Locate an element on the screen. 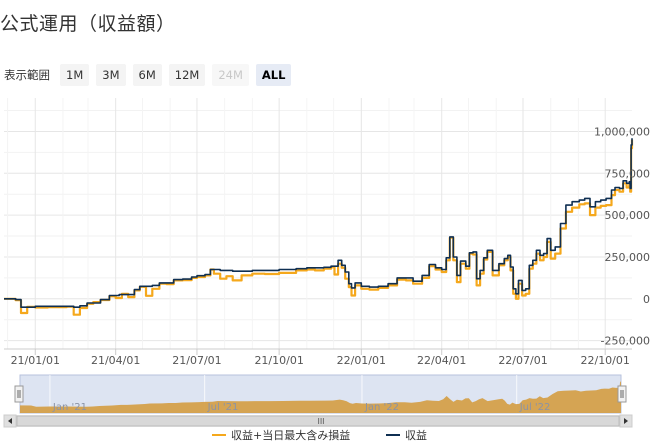  y-tick-label: 750,000 is located at coordinates (627, 173).